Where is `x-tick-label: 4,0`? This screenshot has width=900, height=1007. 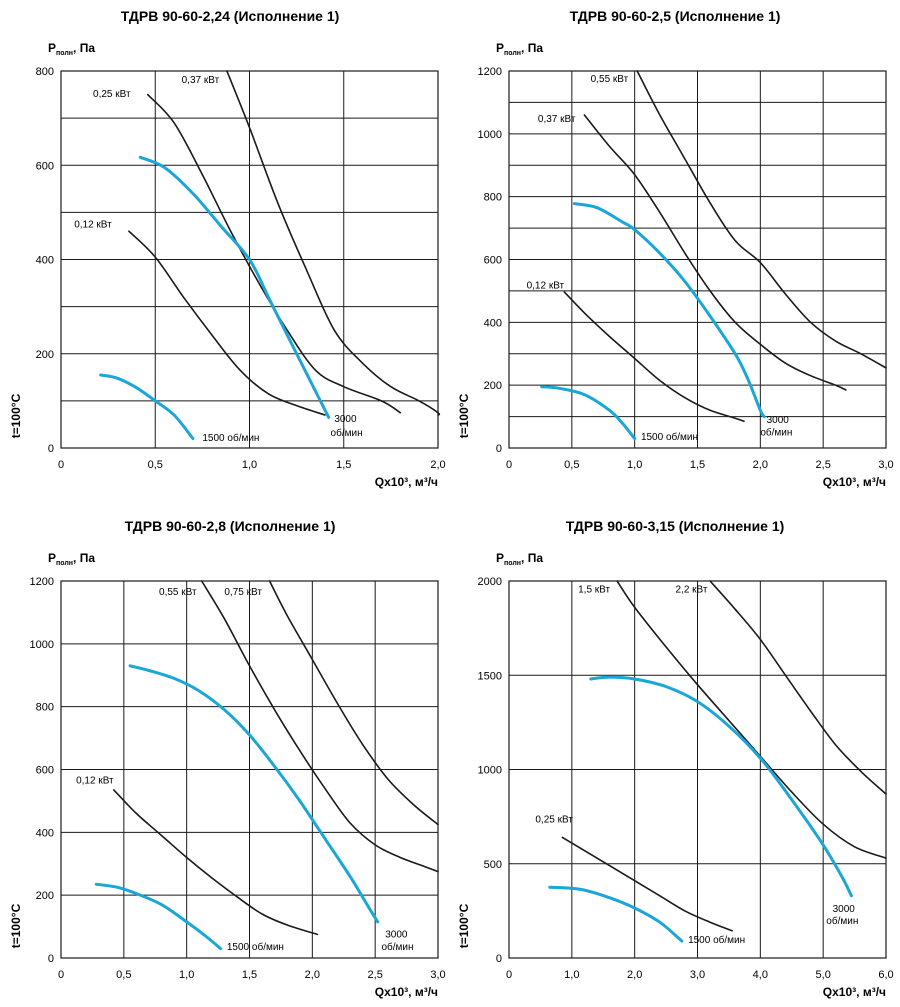
x-tick-label: 4,0 is located at coordinates (760, 975).